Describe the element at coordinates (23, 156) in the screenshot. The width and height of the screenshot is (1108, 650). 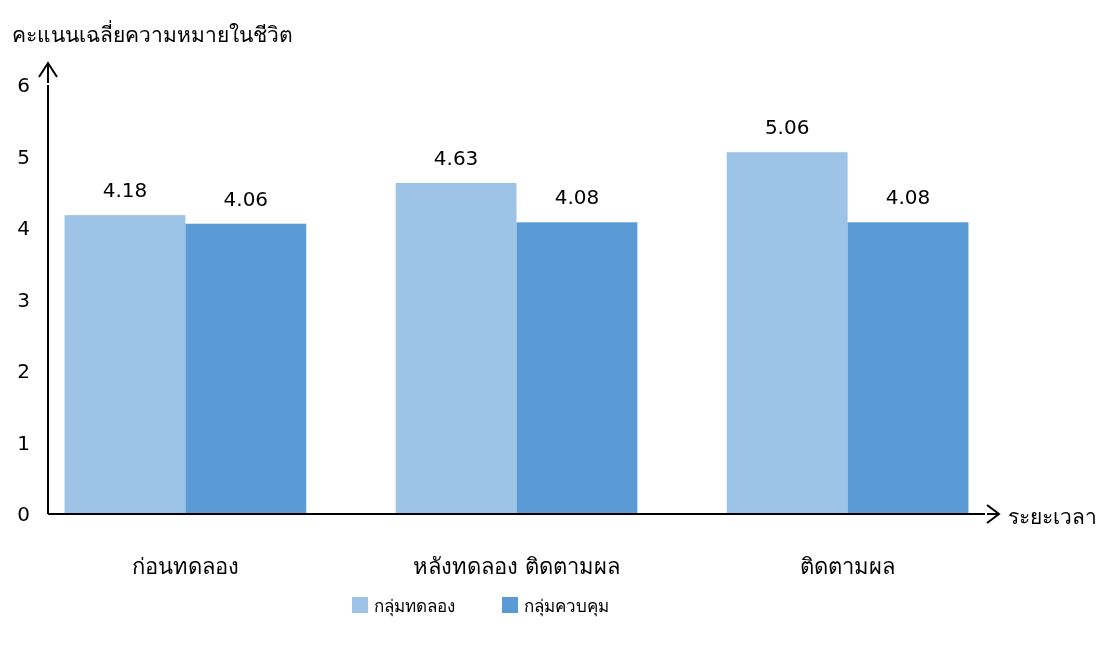
I see `y-tick-label: 5` at that location.